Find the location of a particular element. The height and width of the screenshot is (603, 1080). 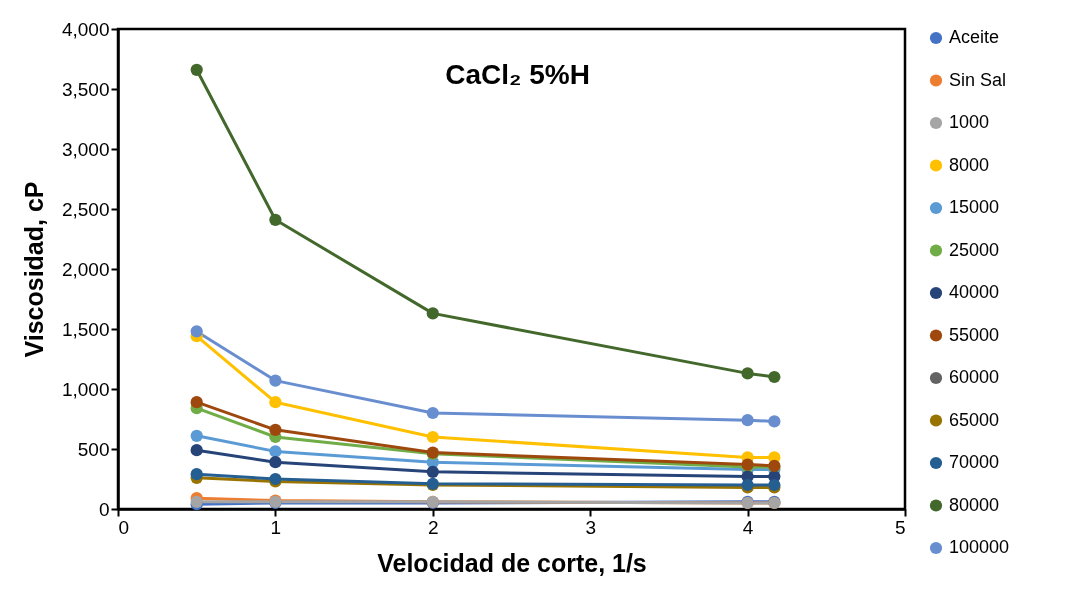

legend-label: 8000 is located at coordinates (969, 164).